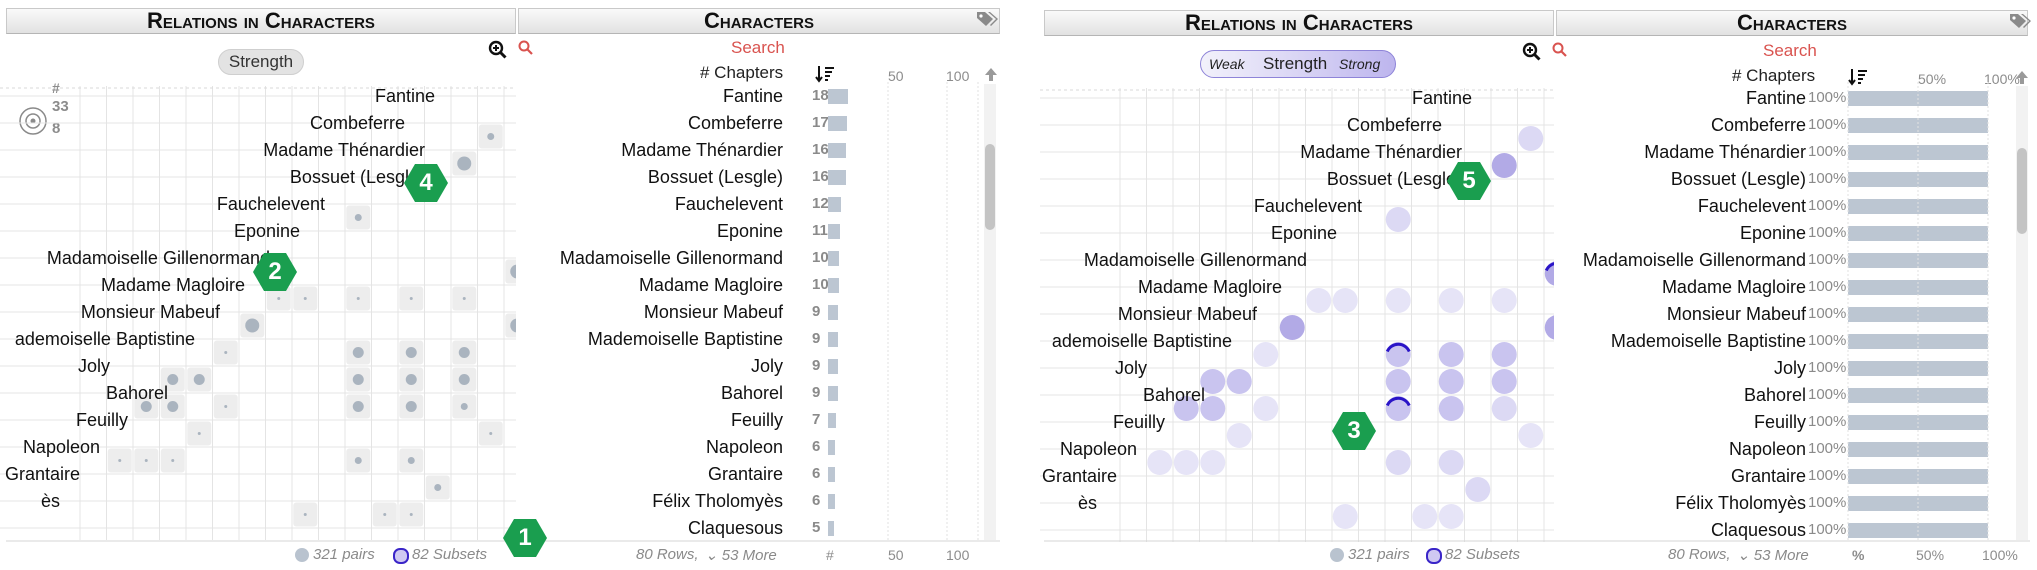 Image resolution: width=2037 pixels, height=570 pixels. Describe the element at coordinates (1209, 287) in the screenshot. I see `matrix-row-label: Madame Magloire` at that location.